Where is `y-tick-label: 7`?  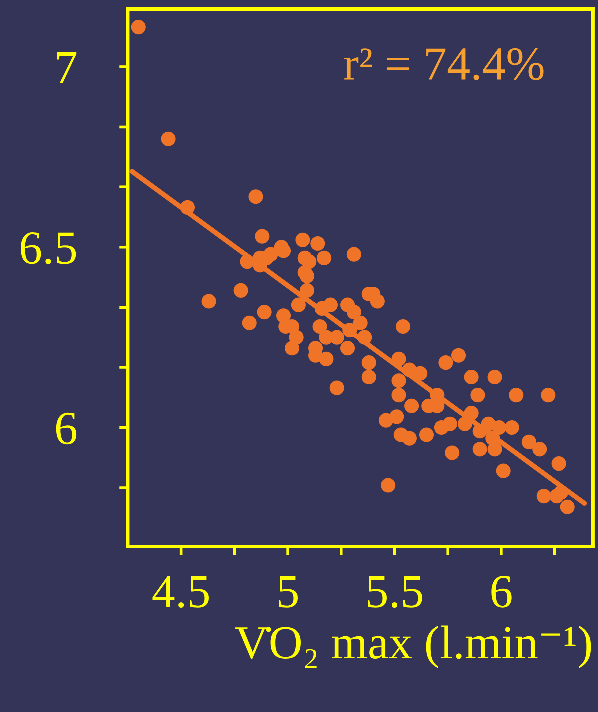 y-tick-label: 7 is located at coordinates (67, 68).